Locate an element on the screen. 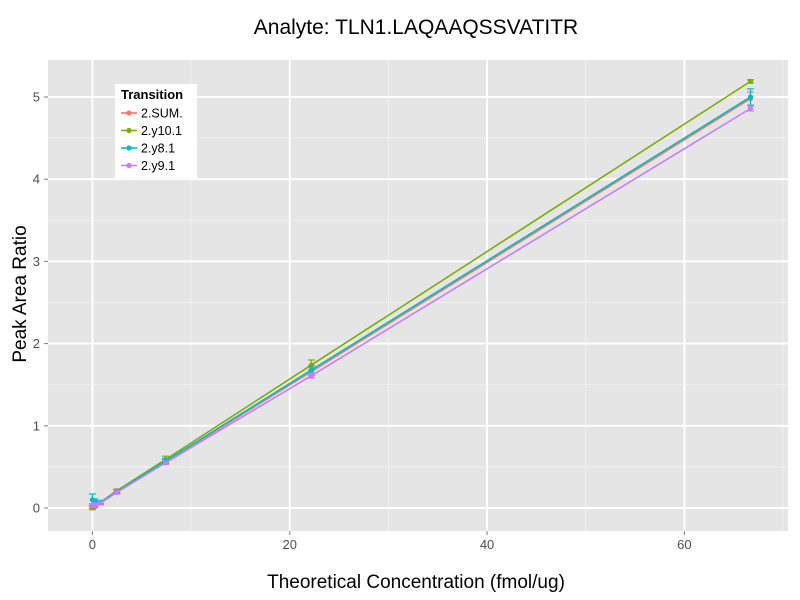 This screenshot has width=800, height=600. legend-item: 2.y10.1 is located at coordinates (151, 131).